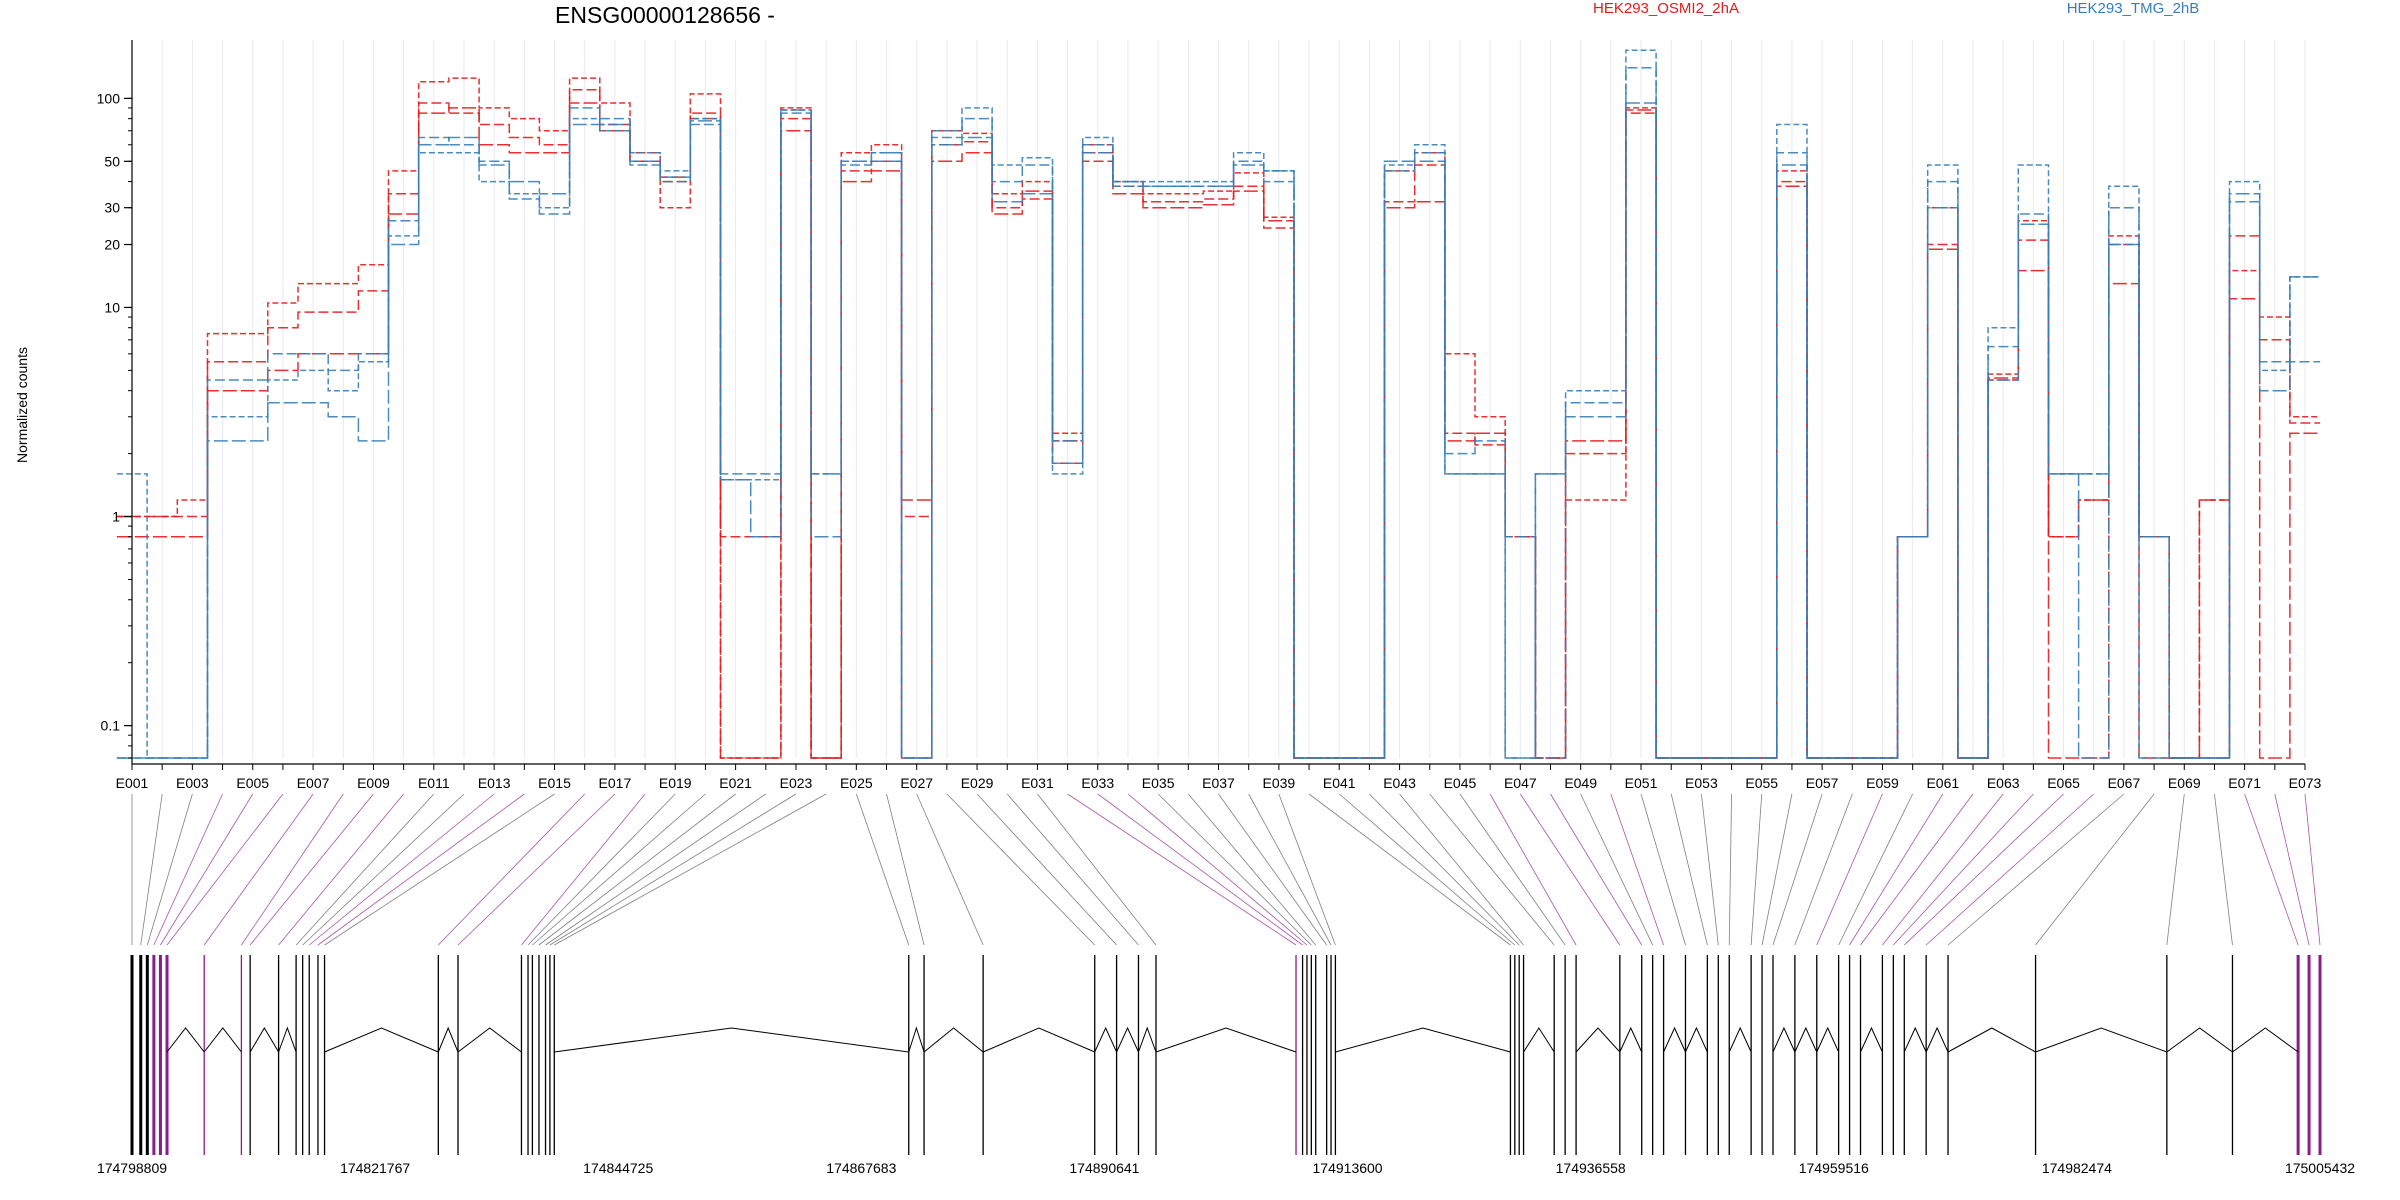 The height and width of the screenshot is (1200, 2400). What do you see at coordinates (2184, 783) in the screenshot?
I see `x-tick-label: E069` at bounding box center [2184, 783].